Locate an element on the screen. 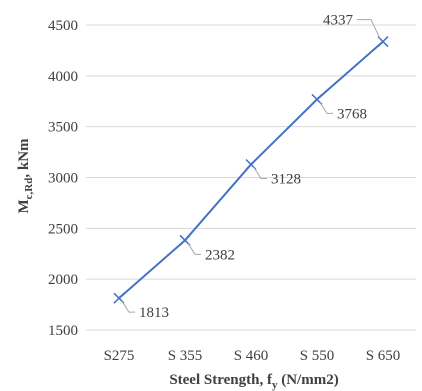 The width and height of the screenshot is (422, 391). y-tick-label: 3000 is located at coordinates (63, 179).